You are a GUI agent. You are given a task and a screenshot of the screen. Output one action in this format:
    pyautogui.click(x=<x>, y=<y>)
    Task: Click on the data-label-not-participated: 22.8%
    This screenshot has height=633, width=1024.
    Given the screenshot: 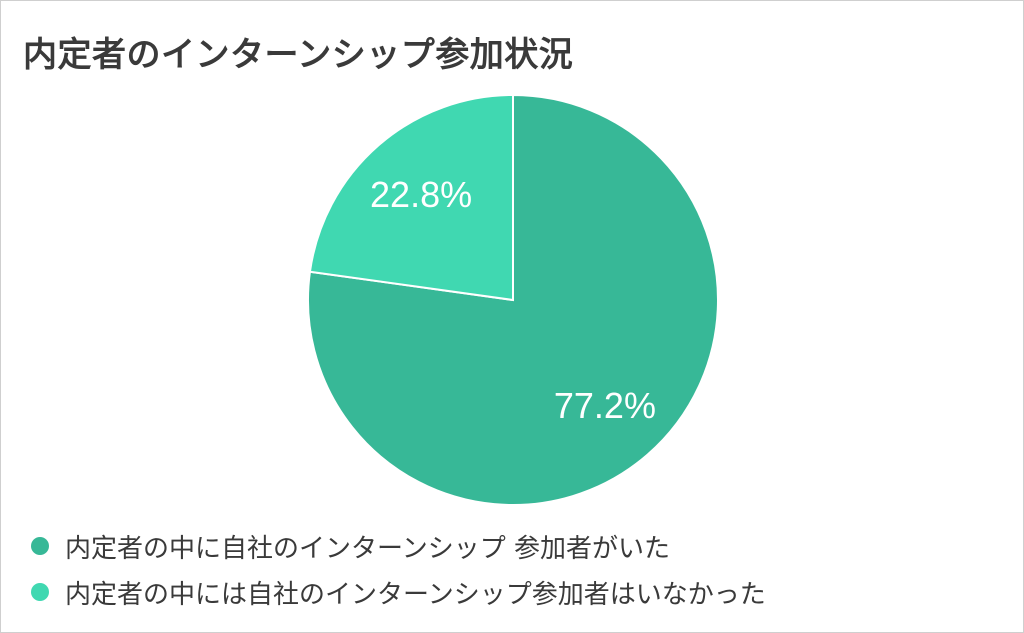 What is the action you would take?
    pyautogui.click(x=421, y=194)
    